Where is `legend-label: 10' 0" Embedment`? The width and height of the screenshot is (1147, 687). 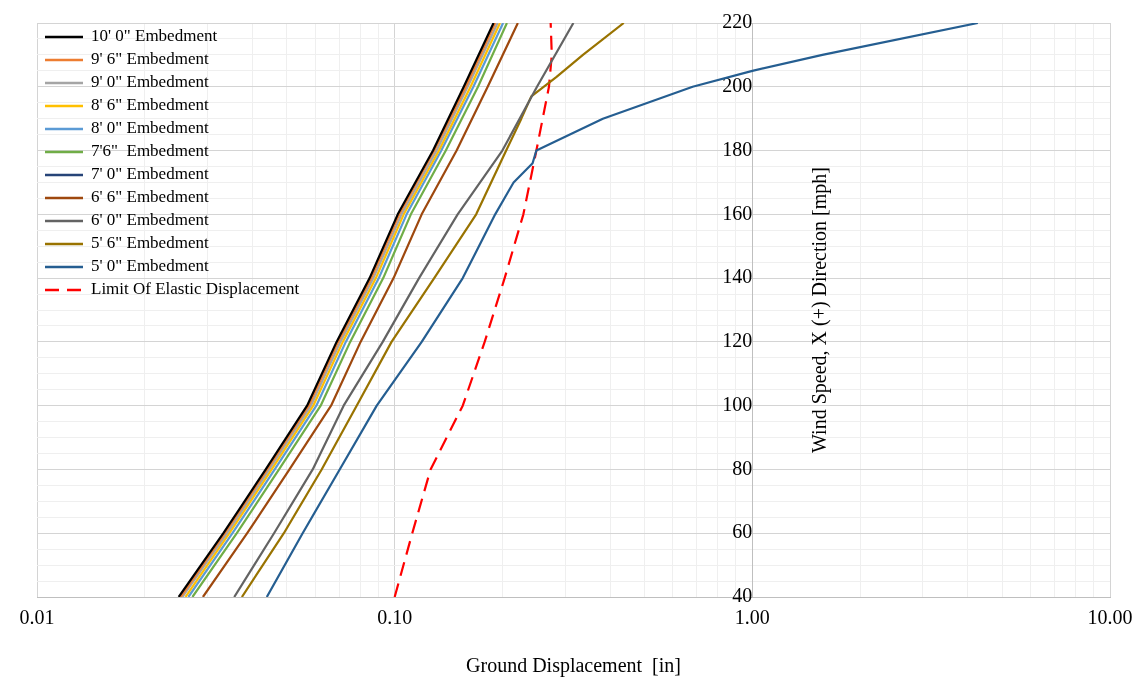
legend-label: 10' 0" Embedment is located at coordinates (154, 36).